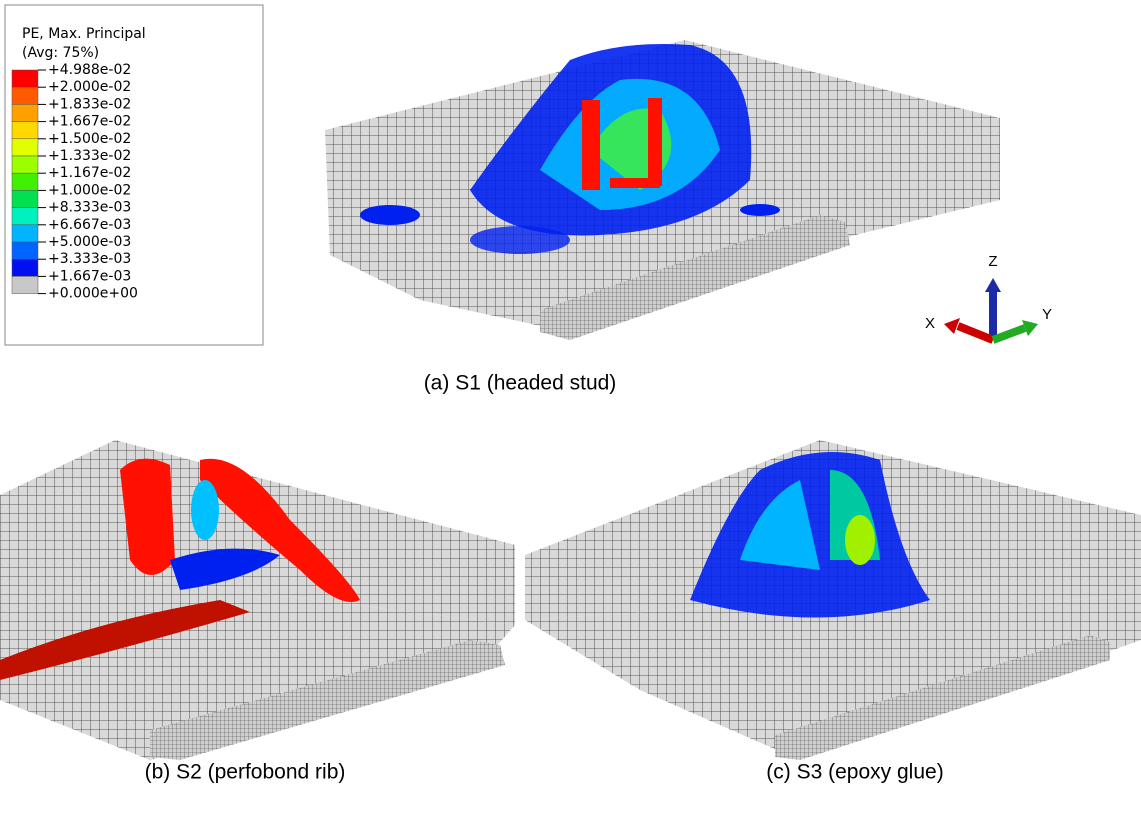 Image resolution: width=1141 pixels, height=821 pixels. I want to click on axis-triad, so click(991, 311).